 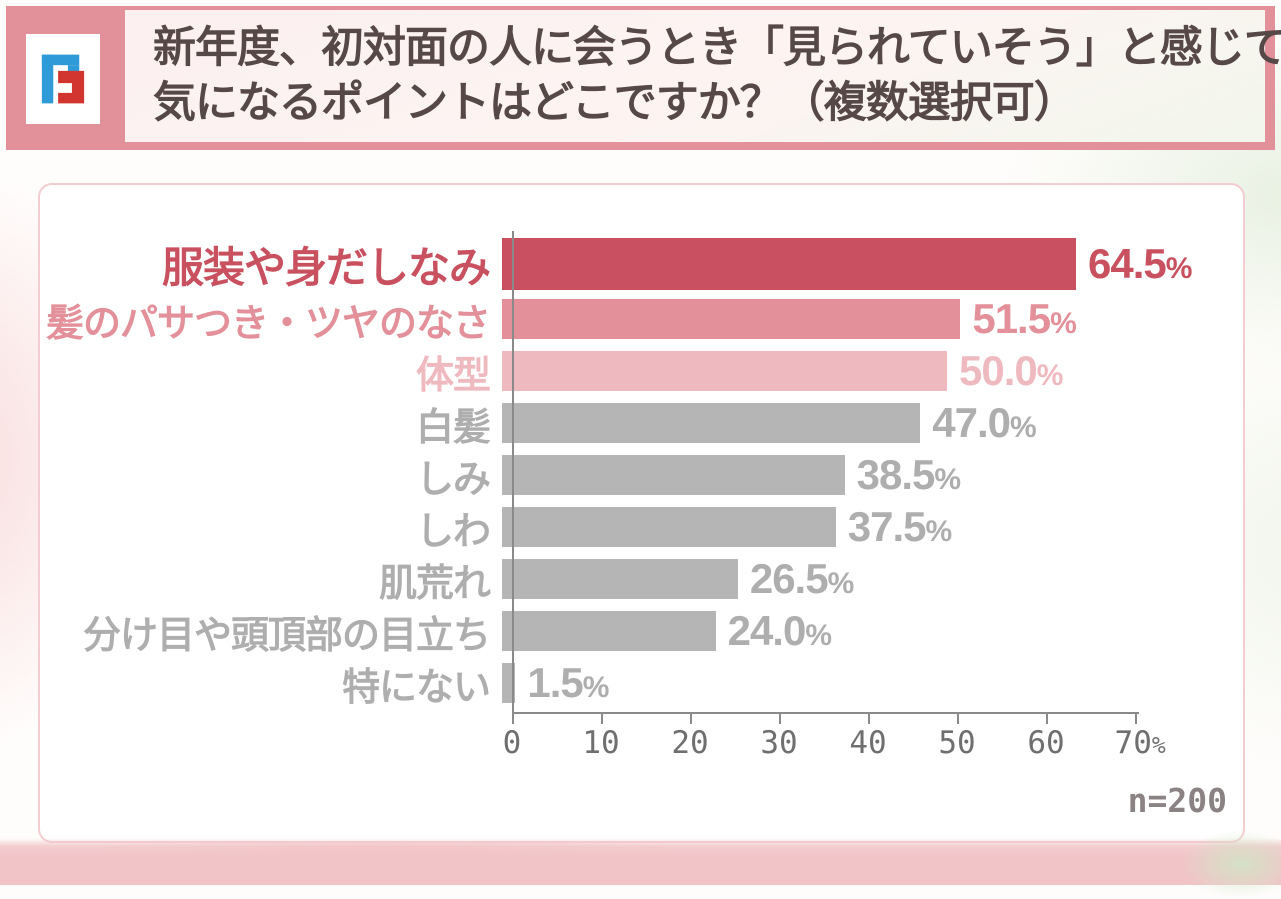 I want to click on bar-row: 肌荒れ 26.5%, so click(x=636, y=579).